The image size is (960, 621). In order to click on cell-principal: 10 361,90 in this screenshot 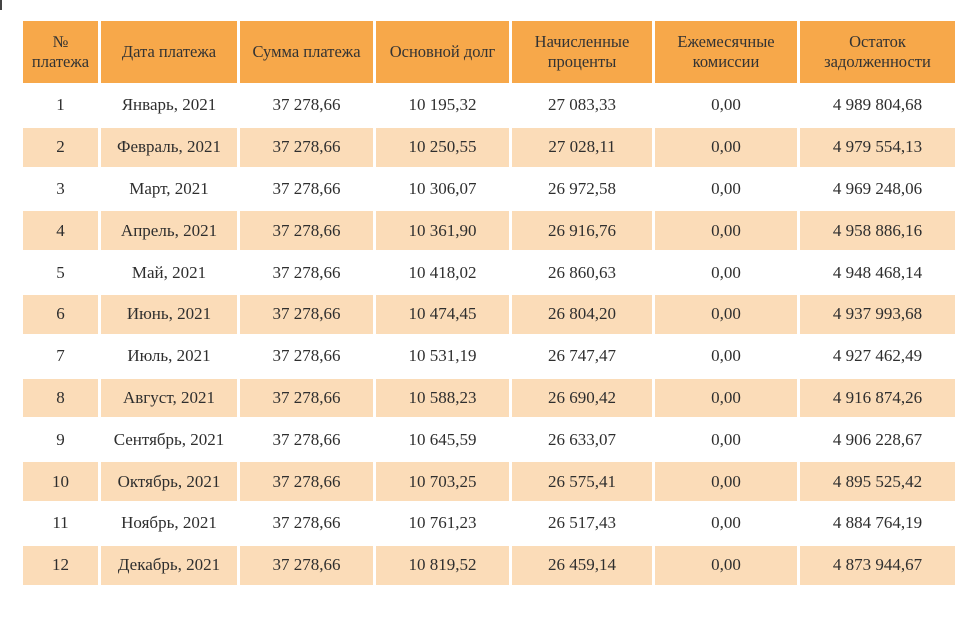, I will do `click(442, 231)`.